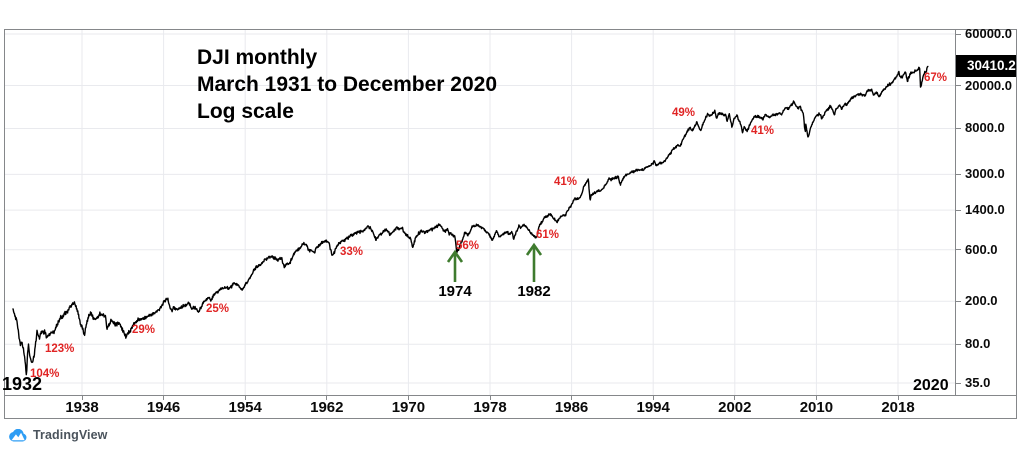 The image size is (1022, 450). I want to click on x-axis-tick-label: 1986, so click(571, 407).